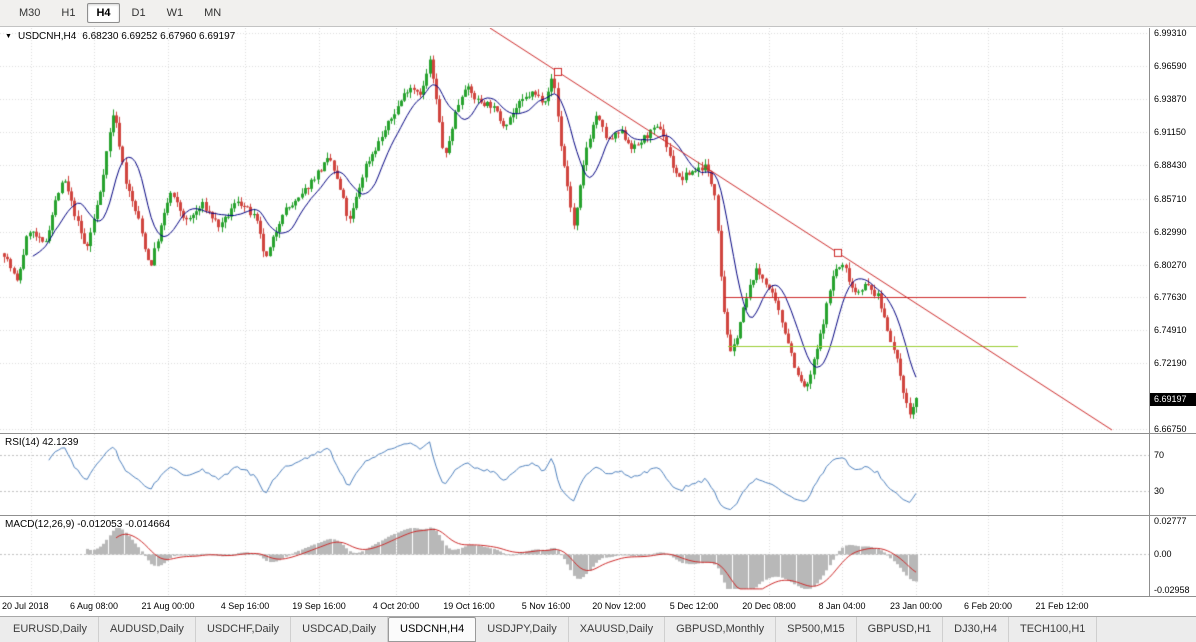 The height and width of the screenshot is (642, 1196). What do you see at coordinates (1170, 521) in the screenshot?
I see `macd-axis-label: 0.02777` at bounding box center [1170, 521].